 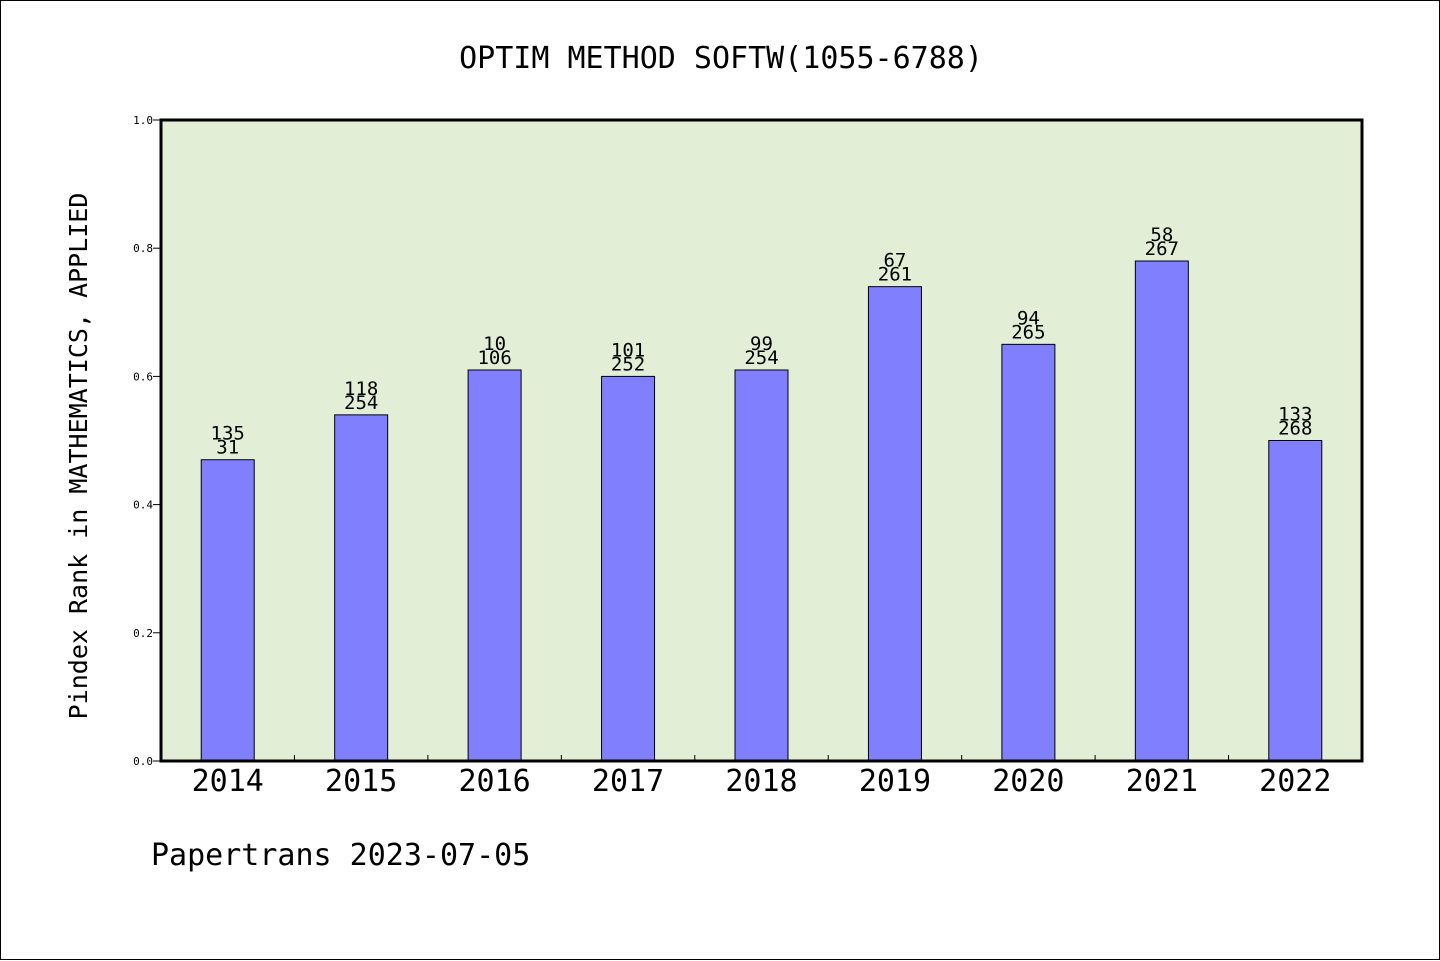 I want to click on y-axis: 0.0 0.2 0.4 0.6 0.8 1.0, so click(x=147, y=441).